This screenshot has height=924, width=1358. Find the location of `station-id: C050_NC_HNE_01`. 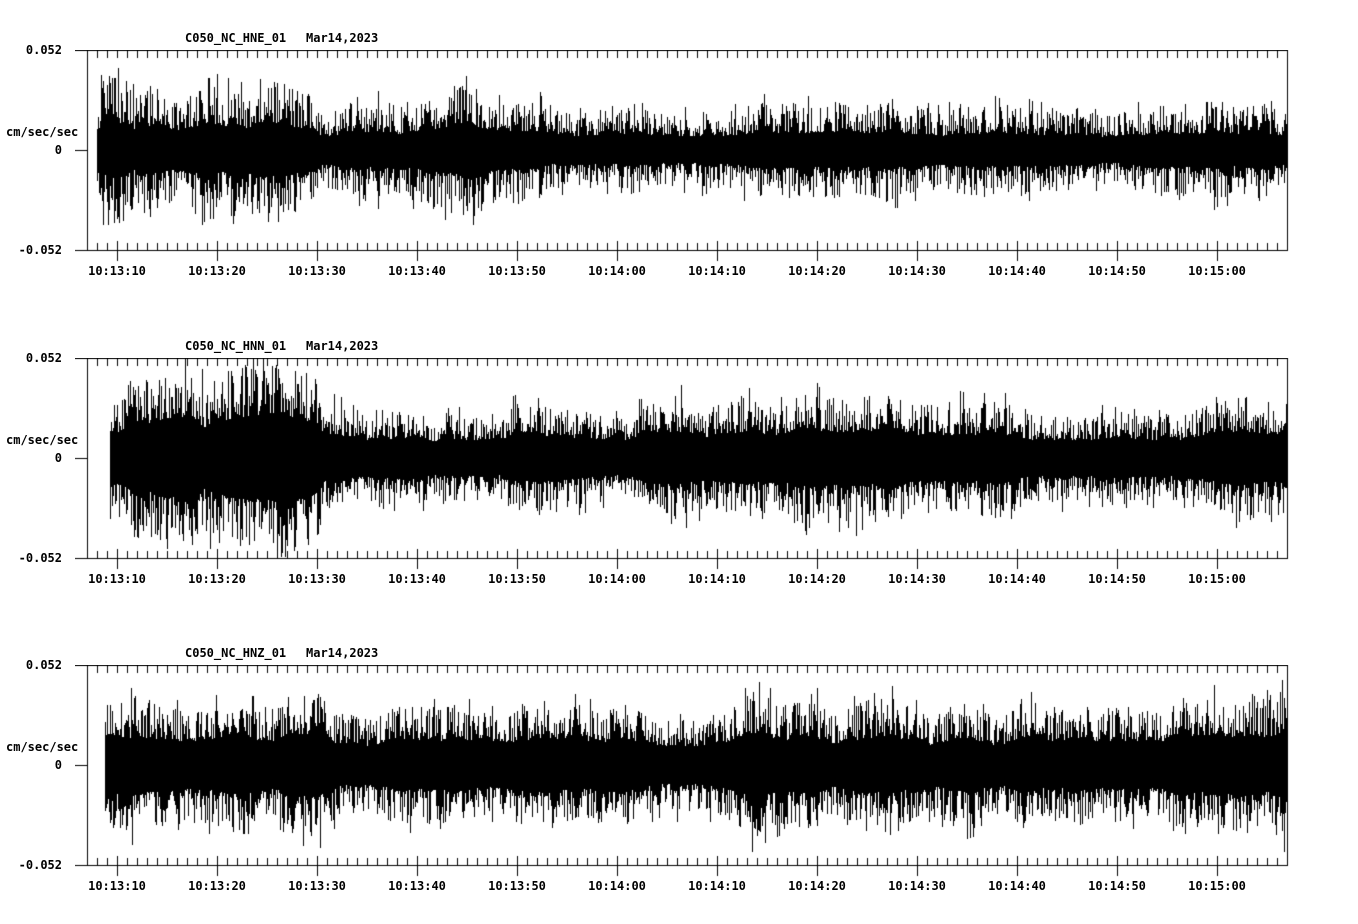

station-id: C050_NC_HNE_01 is located at coordinates (236, 38).